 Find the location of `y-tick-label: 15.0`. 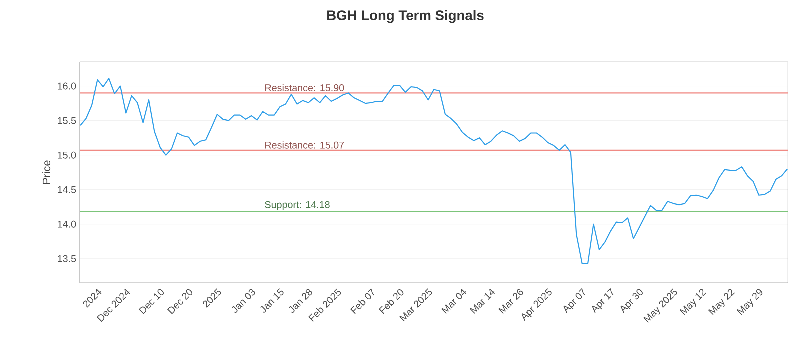

y-tick-label: 15.0 is located at coordinates (67, 155).